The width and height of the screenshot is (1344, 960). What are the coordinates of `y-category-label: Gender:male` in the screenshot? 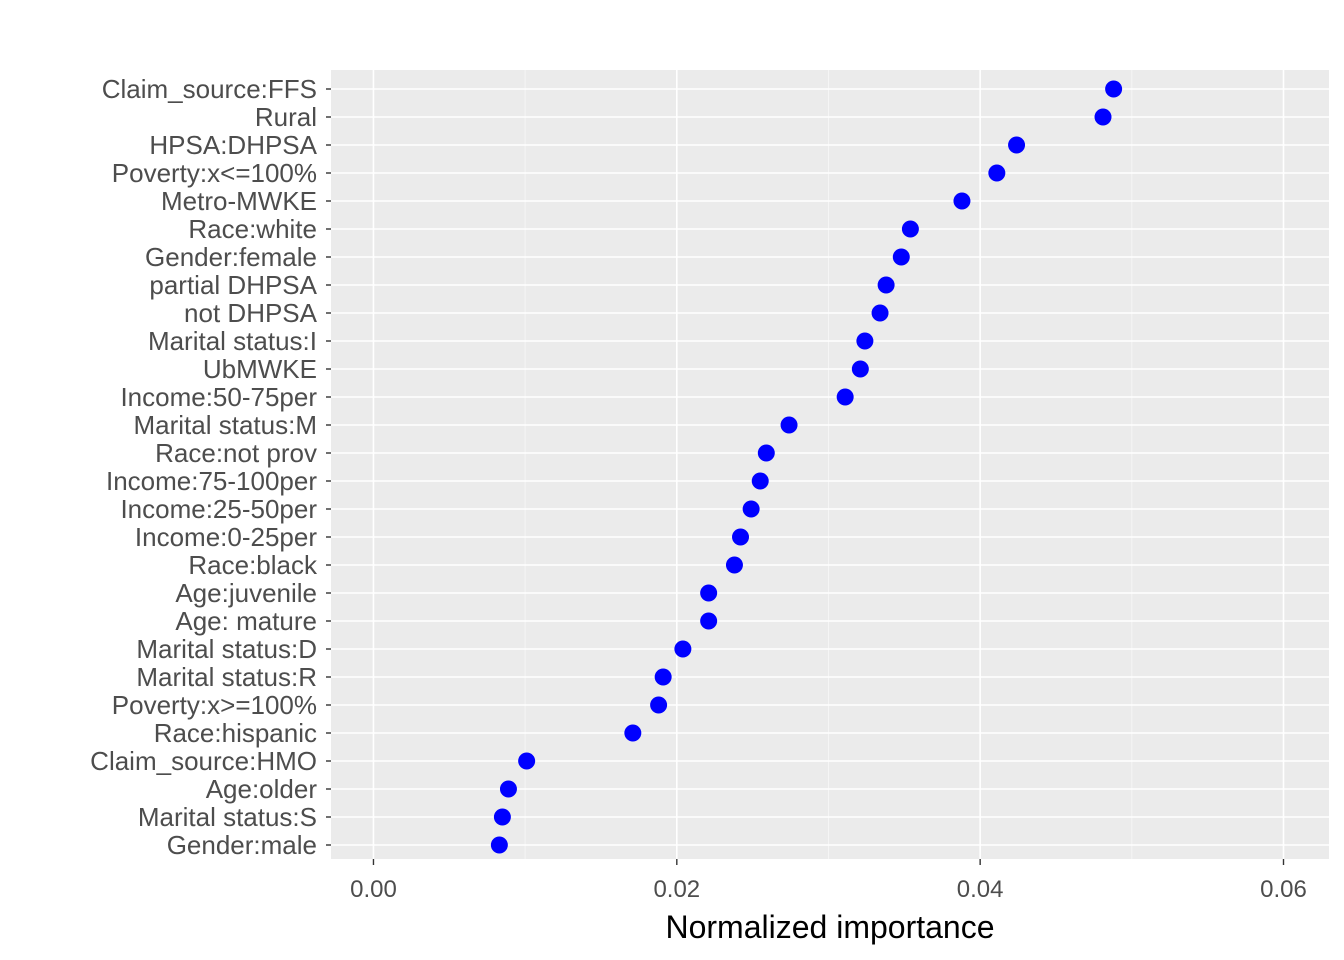 It's located at (242, 845).